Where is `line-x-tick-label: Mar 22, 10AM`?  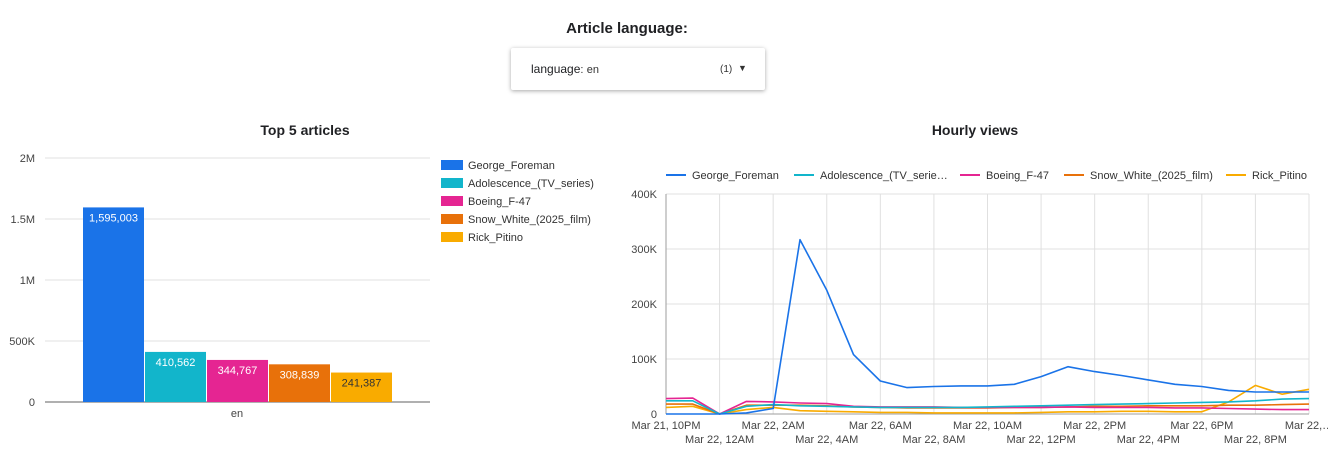 line-x-tick-label: Mar 22, 10AM is located at coordinates (987, 426).